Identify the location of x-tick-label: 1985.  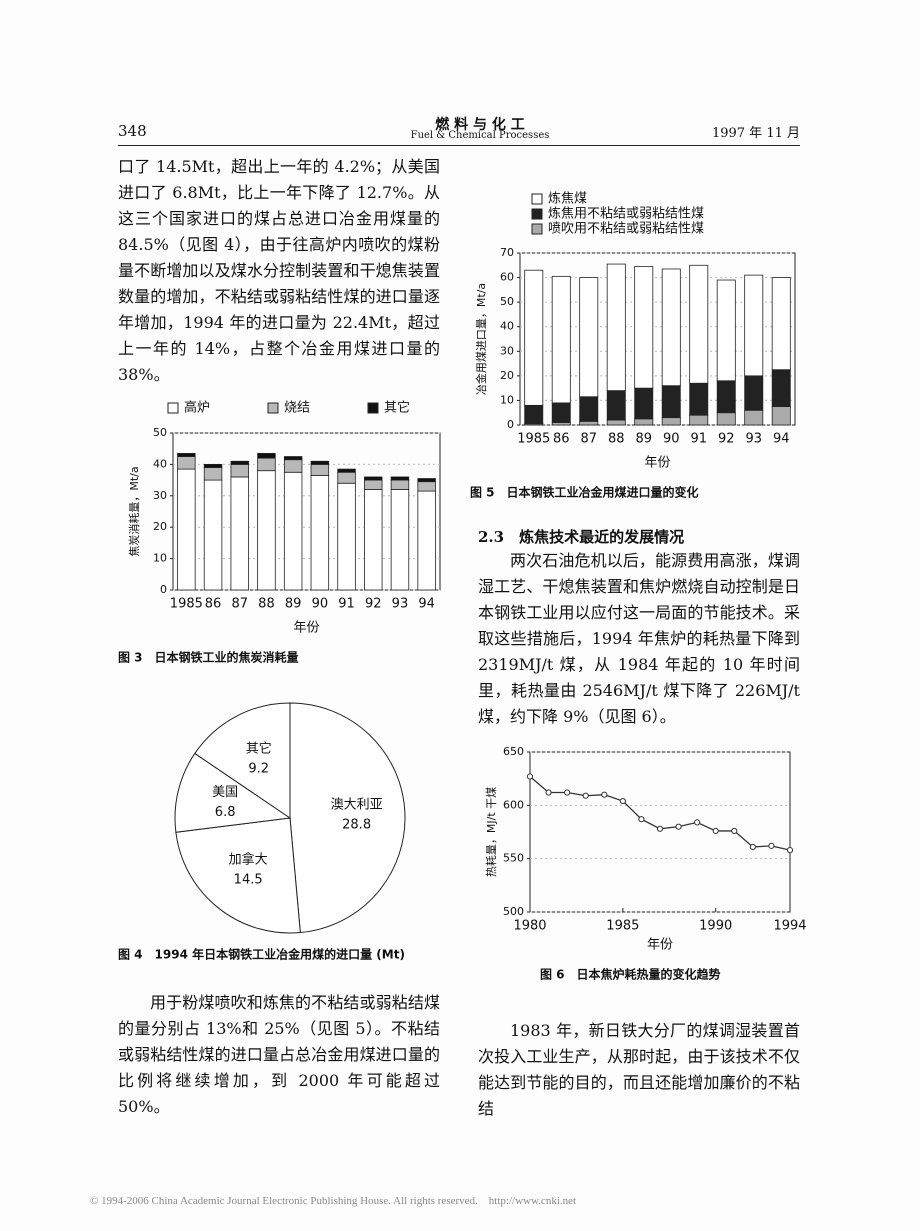
(533, 439).